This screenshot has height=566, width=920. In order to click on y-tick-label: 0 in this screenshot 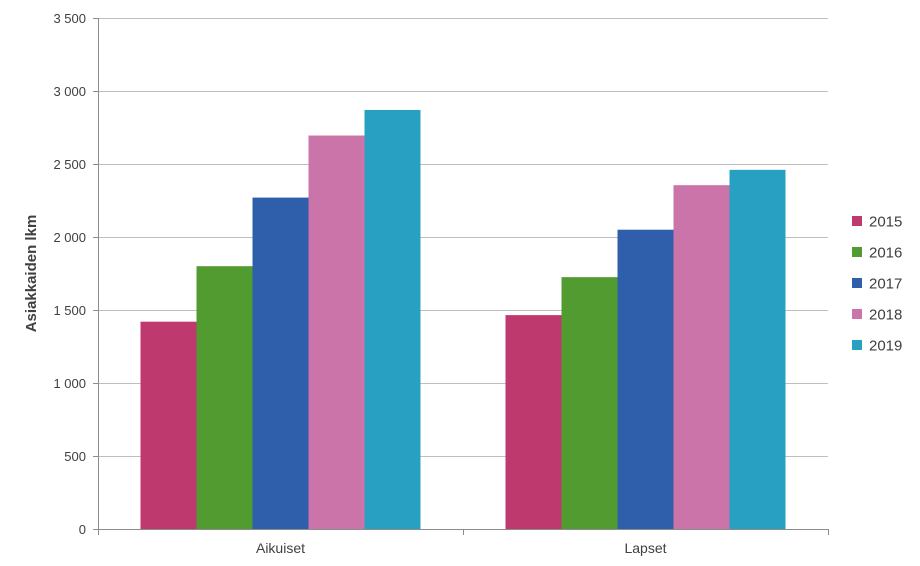, I will do `click(82, 529)`.